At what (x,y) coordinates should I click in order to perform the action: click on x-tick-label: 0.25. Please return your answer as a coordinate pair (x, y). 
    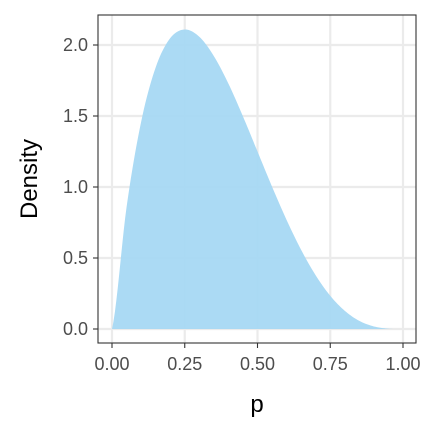
    Looking at the image, I should click on (184, 364).